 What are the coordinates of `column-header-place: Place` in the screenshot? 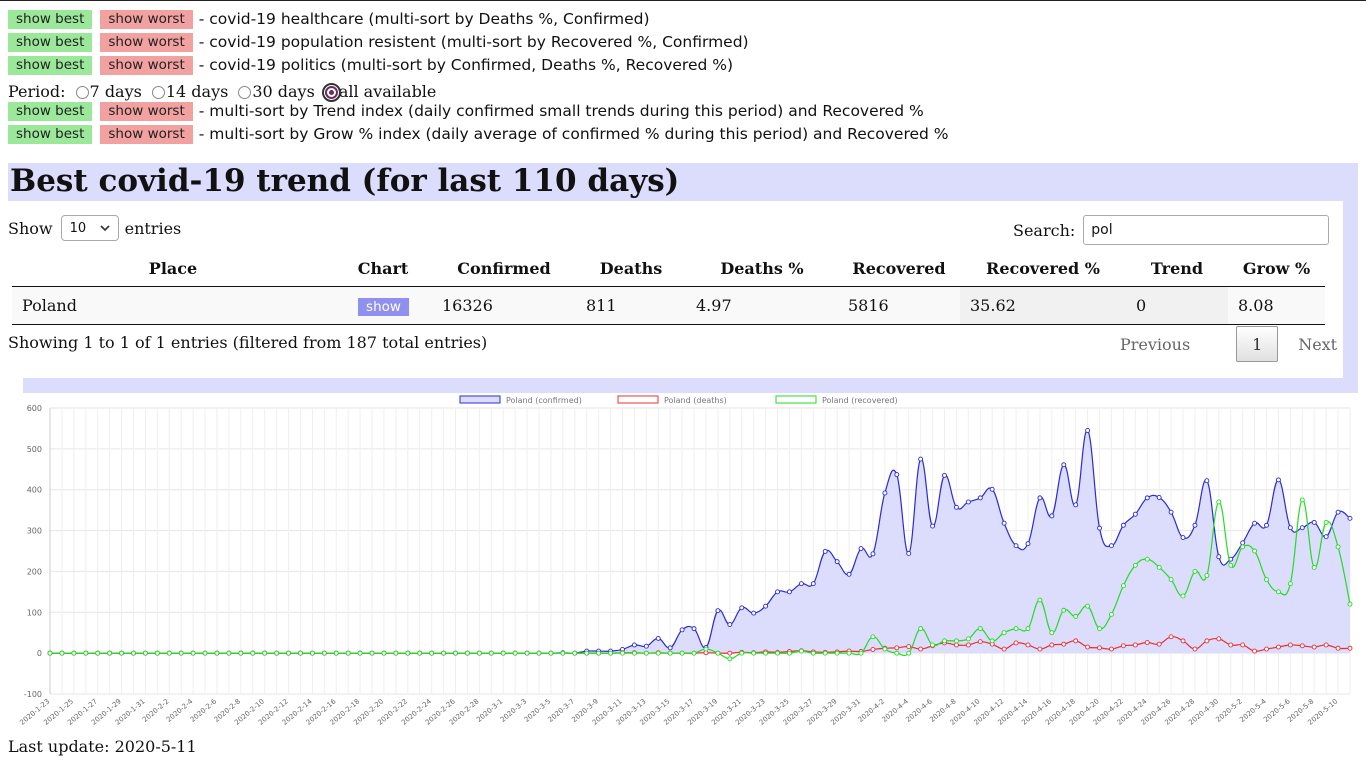 It's located at (173, 268).